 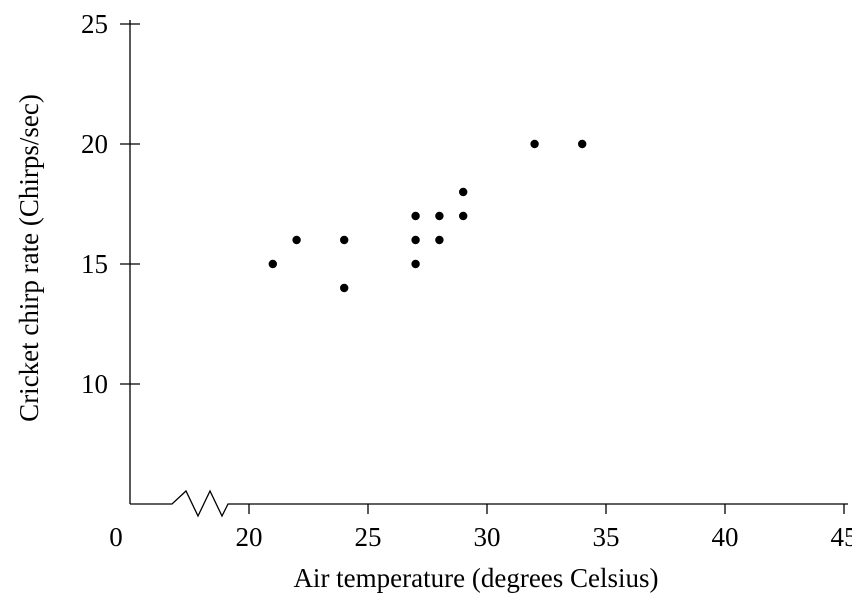 I want to click on x-tick-label: 35, so click(x=606, y=537).